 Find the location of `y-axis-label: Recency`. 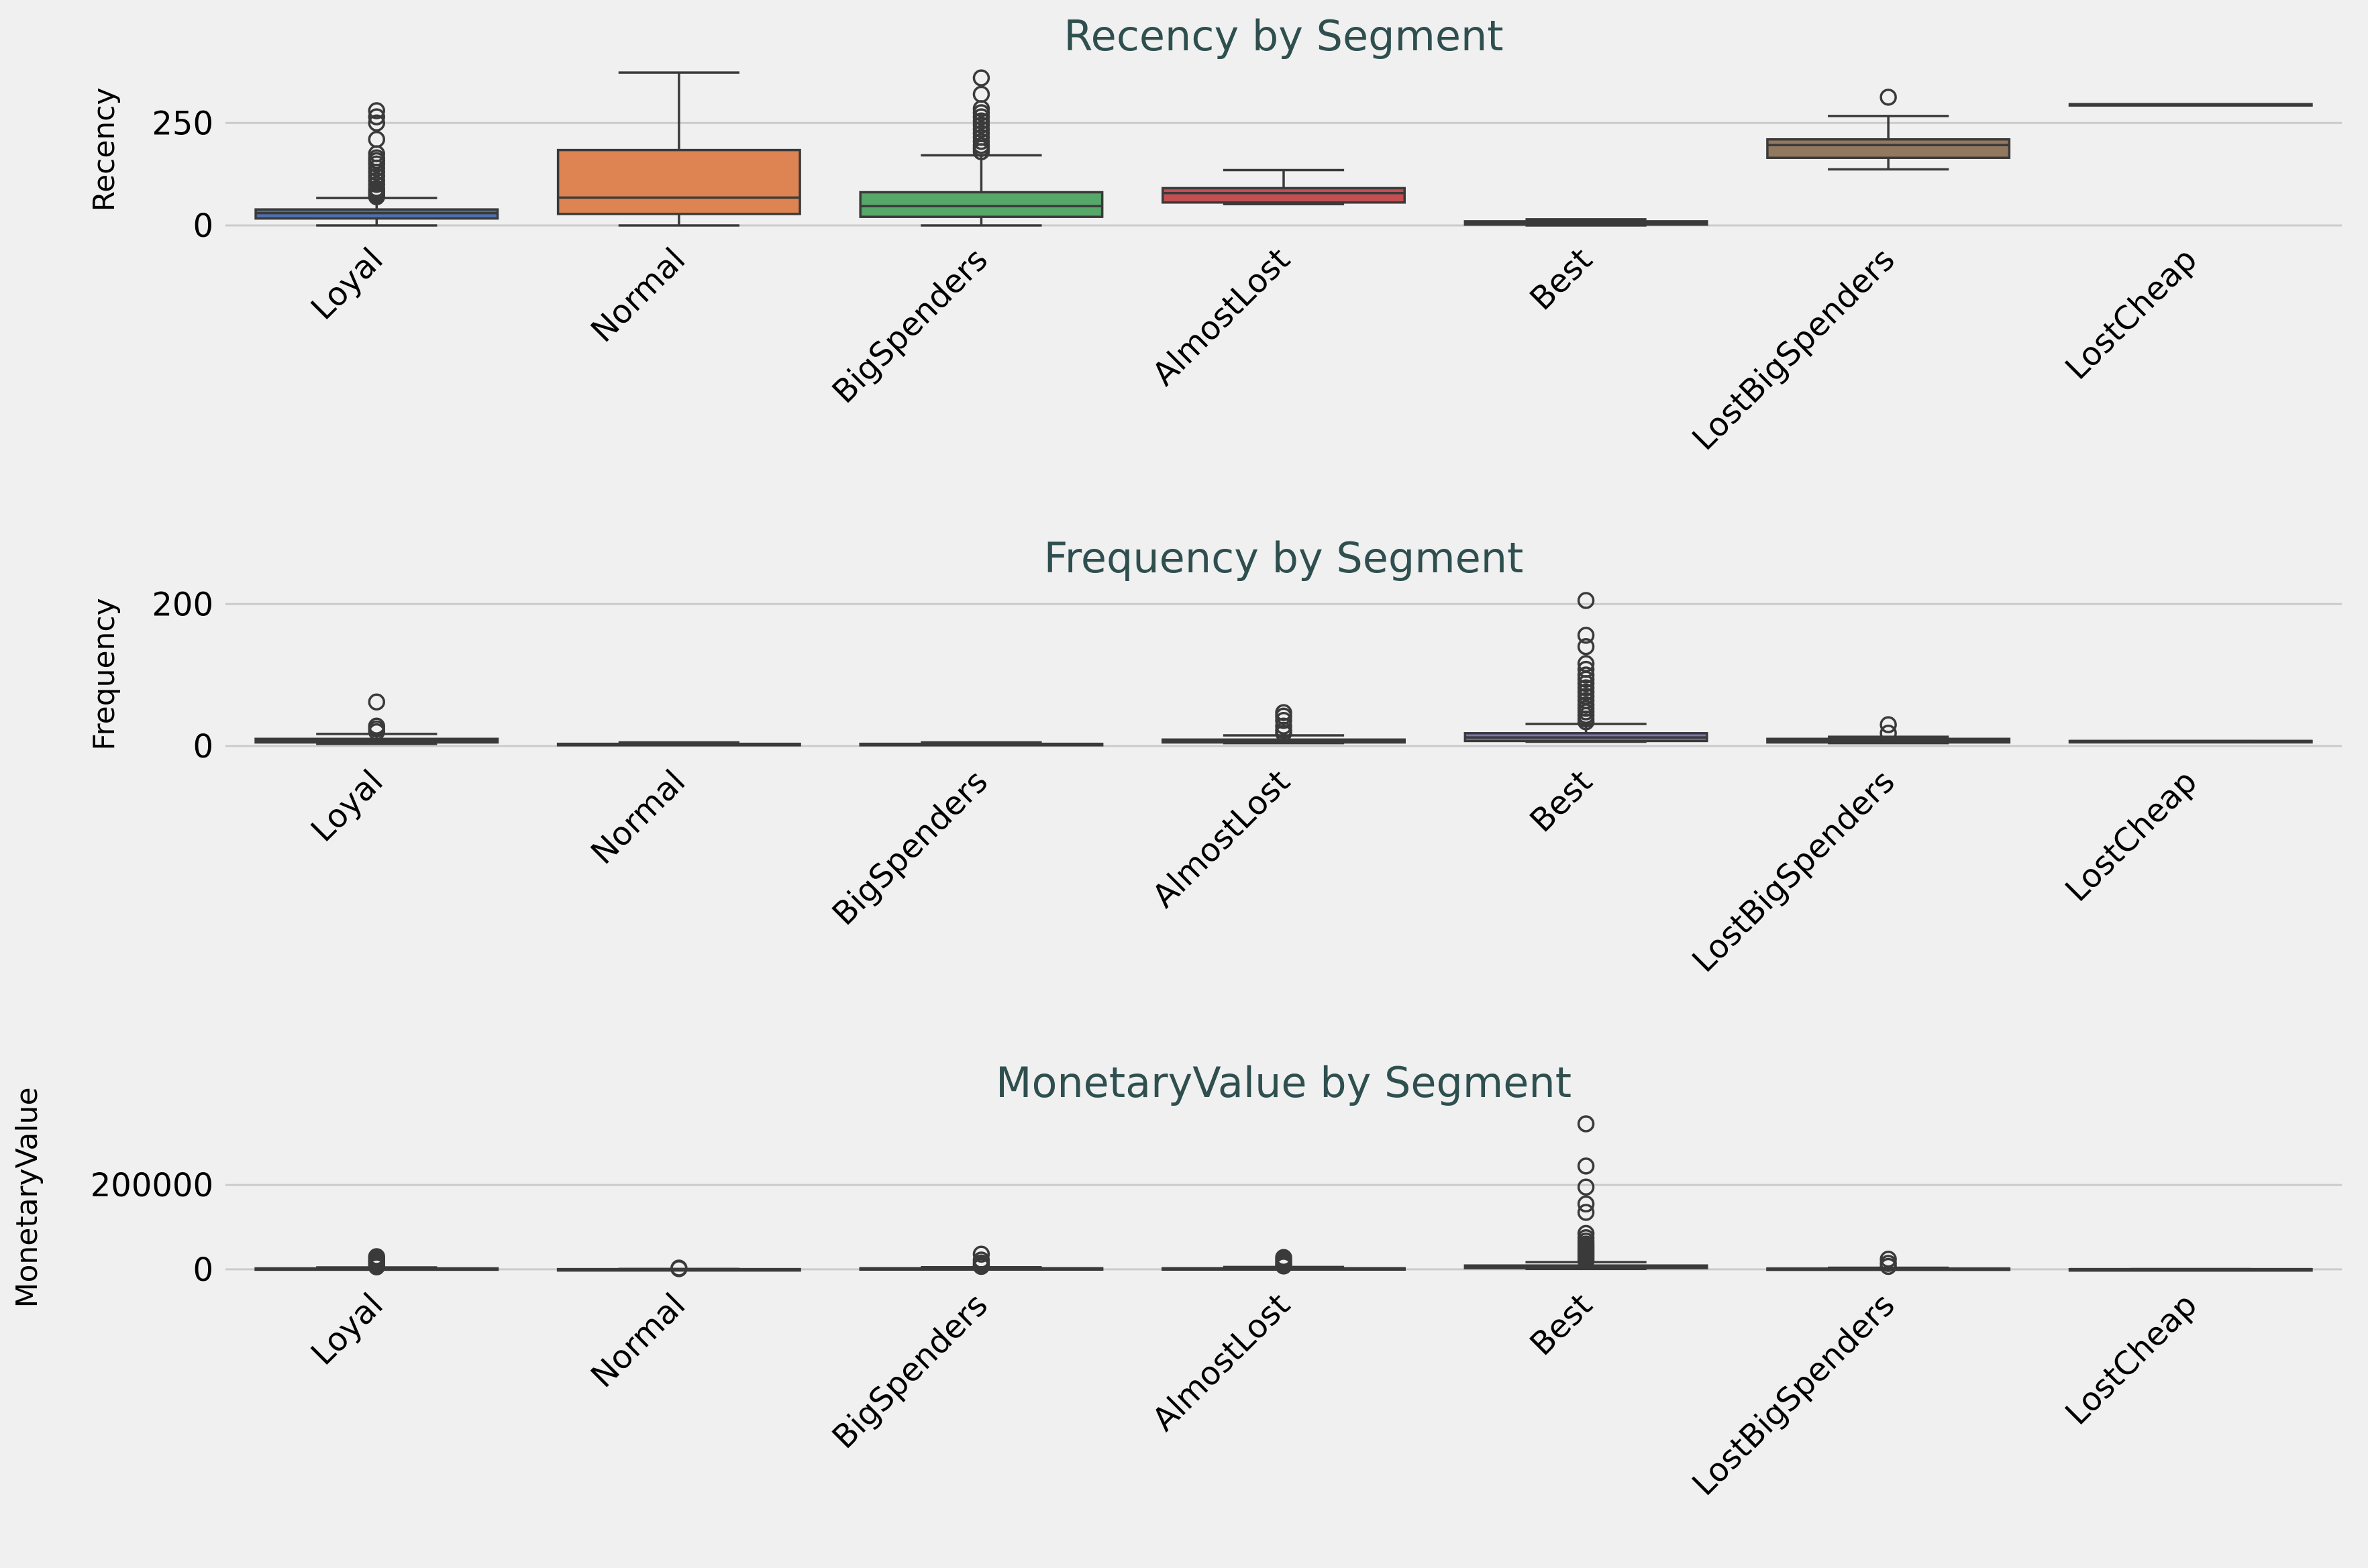

y-axis-label: Recency is located at coordinates (104, 149).